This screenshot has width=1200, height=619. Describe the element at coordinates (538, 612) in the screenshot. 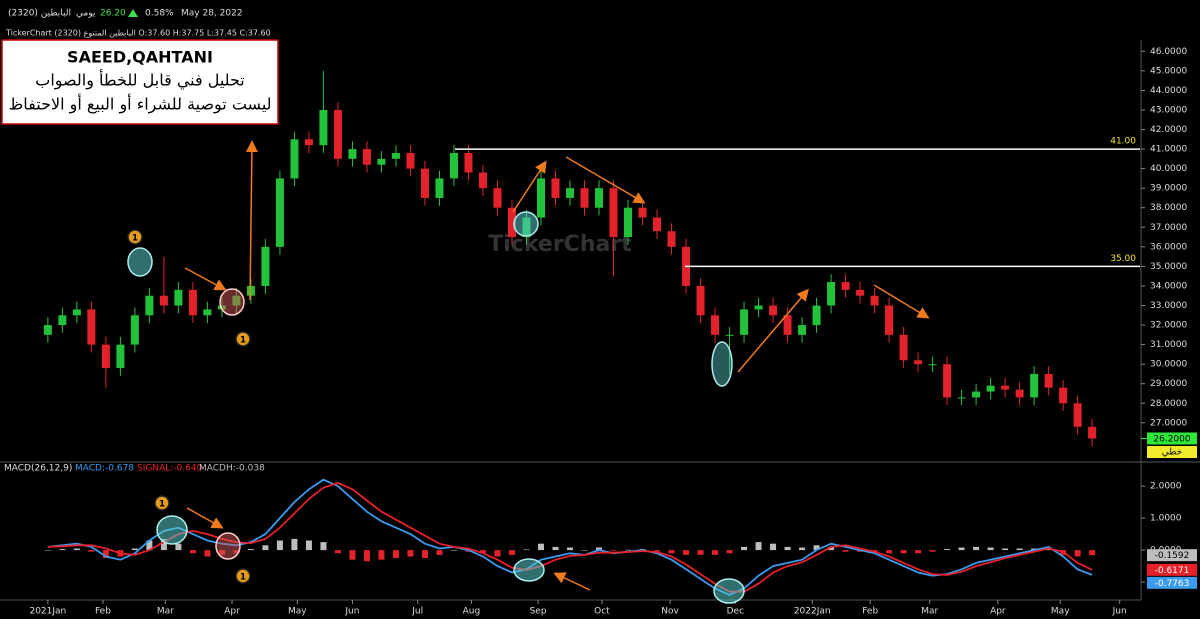

I see `x-tick-label: Sep` at that location.